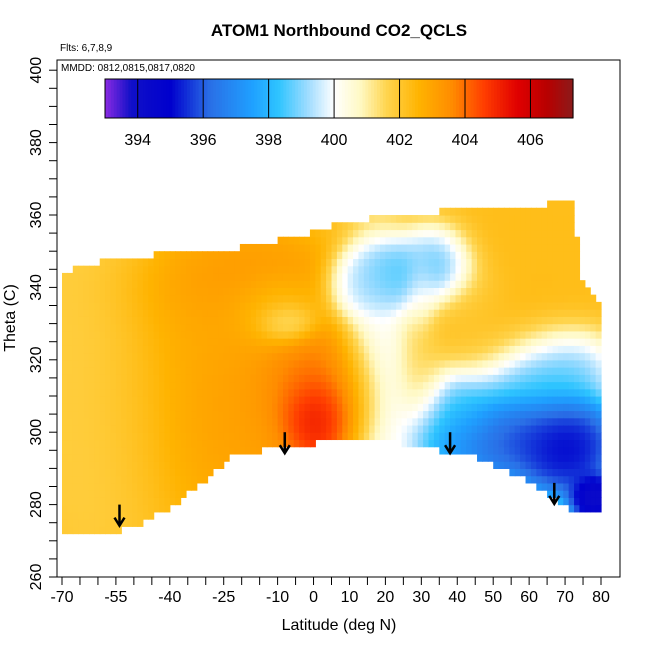 This screenshot has height=650, width=650. Describe the element at coordinates (223, 597) in the screenshot. I see `x-tick-label: -25` at that location.